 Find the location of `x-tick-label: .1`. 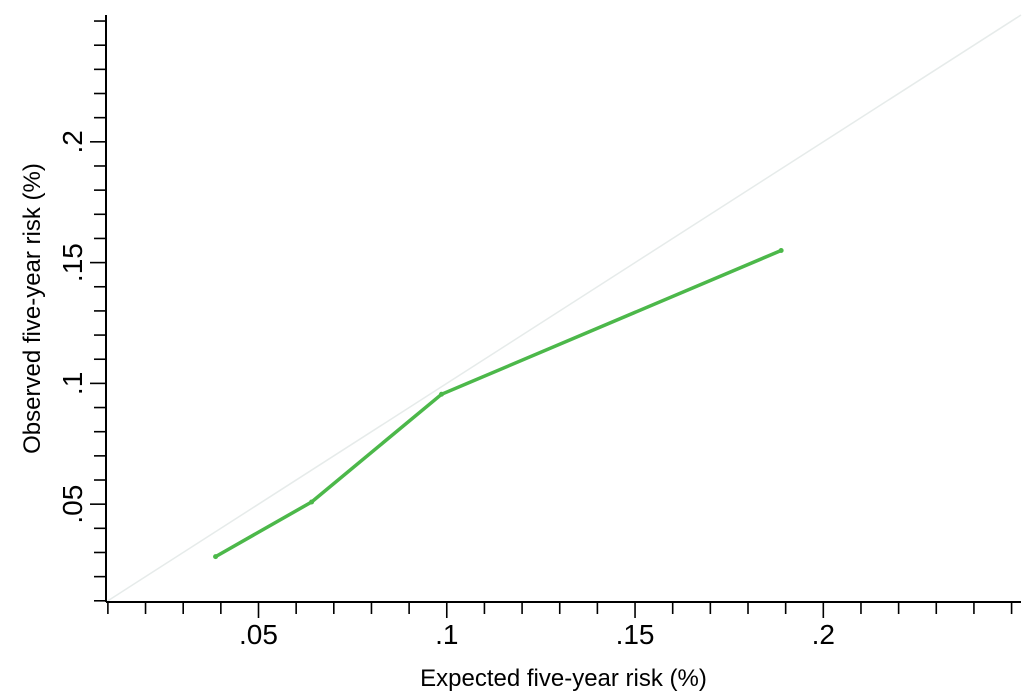

x-tick-label: .1 is located at coordinates (446, 634).